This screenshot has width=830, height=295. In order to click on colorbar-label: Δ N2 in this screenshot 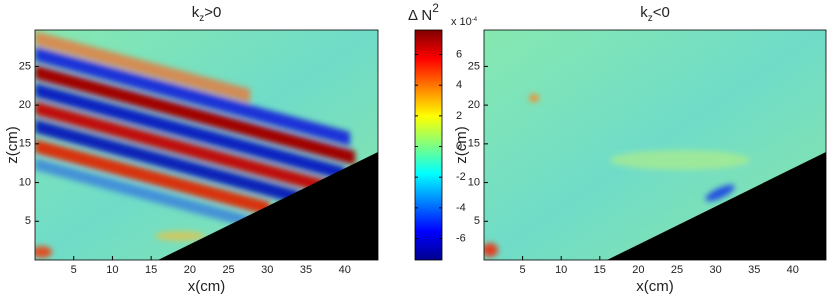, I will do `click(423, 12)`.